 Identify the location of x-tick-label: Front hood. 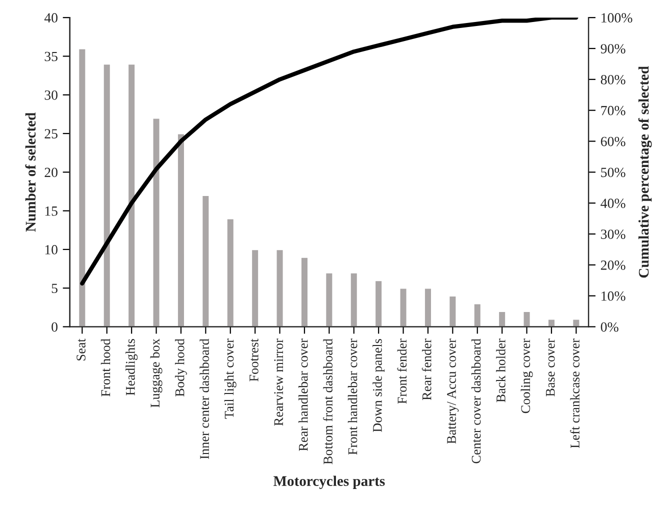
(105, 367).